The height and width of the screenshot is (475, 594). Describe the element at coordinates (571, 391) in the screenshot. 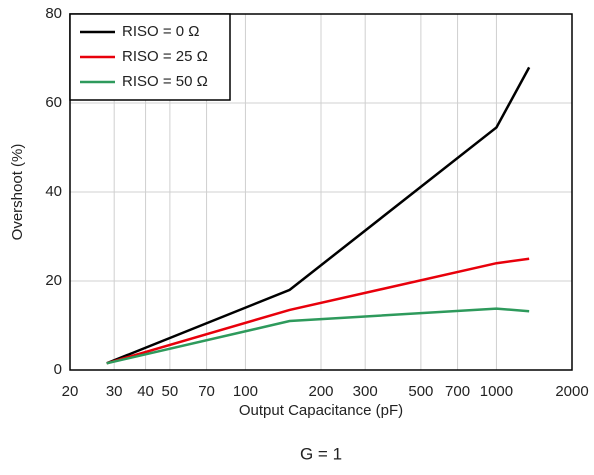

I see `x-tick-label: 2000` at that location.